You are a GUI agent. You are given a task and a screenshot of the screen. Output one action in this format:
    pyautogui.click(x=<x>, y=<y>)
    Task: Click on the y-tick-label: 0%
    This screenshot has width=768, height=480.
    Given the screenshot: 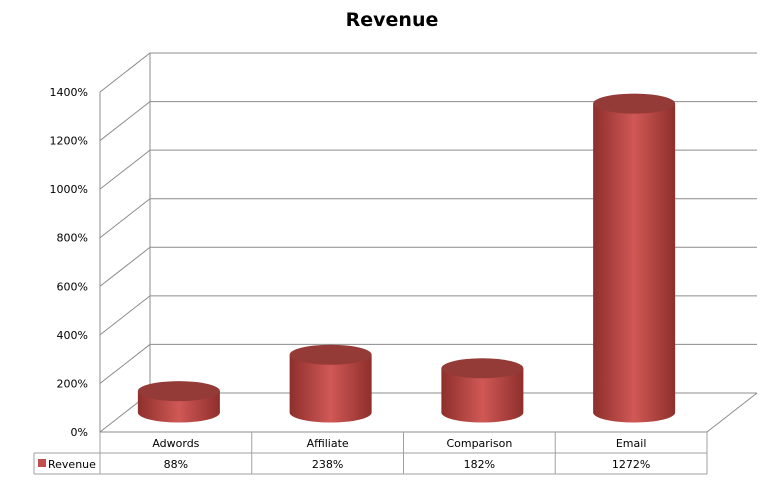 What is the action you would take?
    pyautogui.click(x=79, y=432)
    